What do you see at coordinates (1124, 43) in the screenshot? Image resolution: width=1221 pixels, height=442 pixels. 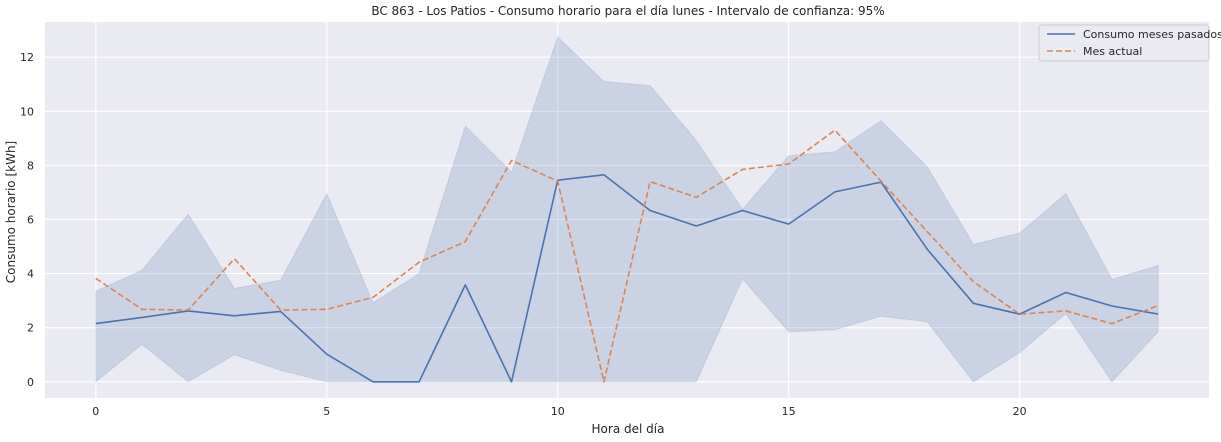 I see `legend-box` at bounding box center [1124, 43].